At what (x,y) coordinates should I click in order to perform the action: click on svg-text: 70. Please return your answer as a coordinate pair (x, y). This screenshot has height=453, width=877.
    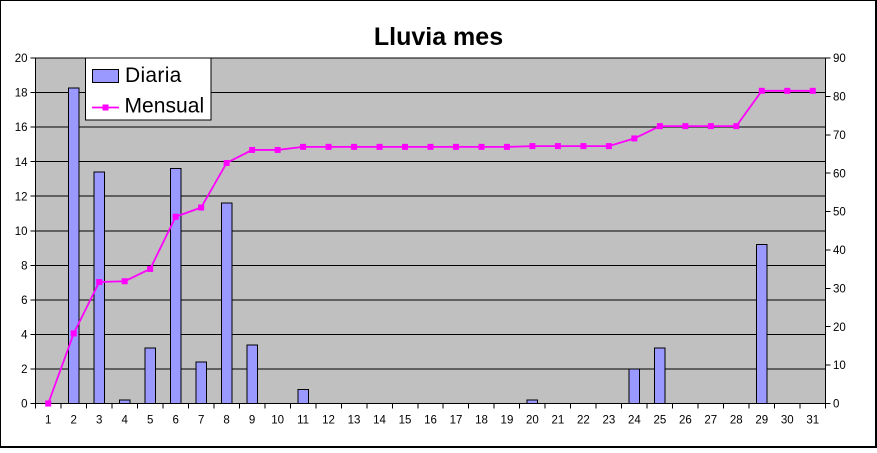
    Looking at the image, I should click on (839, 136).